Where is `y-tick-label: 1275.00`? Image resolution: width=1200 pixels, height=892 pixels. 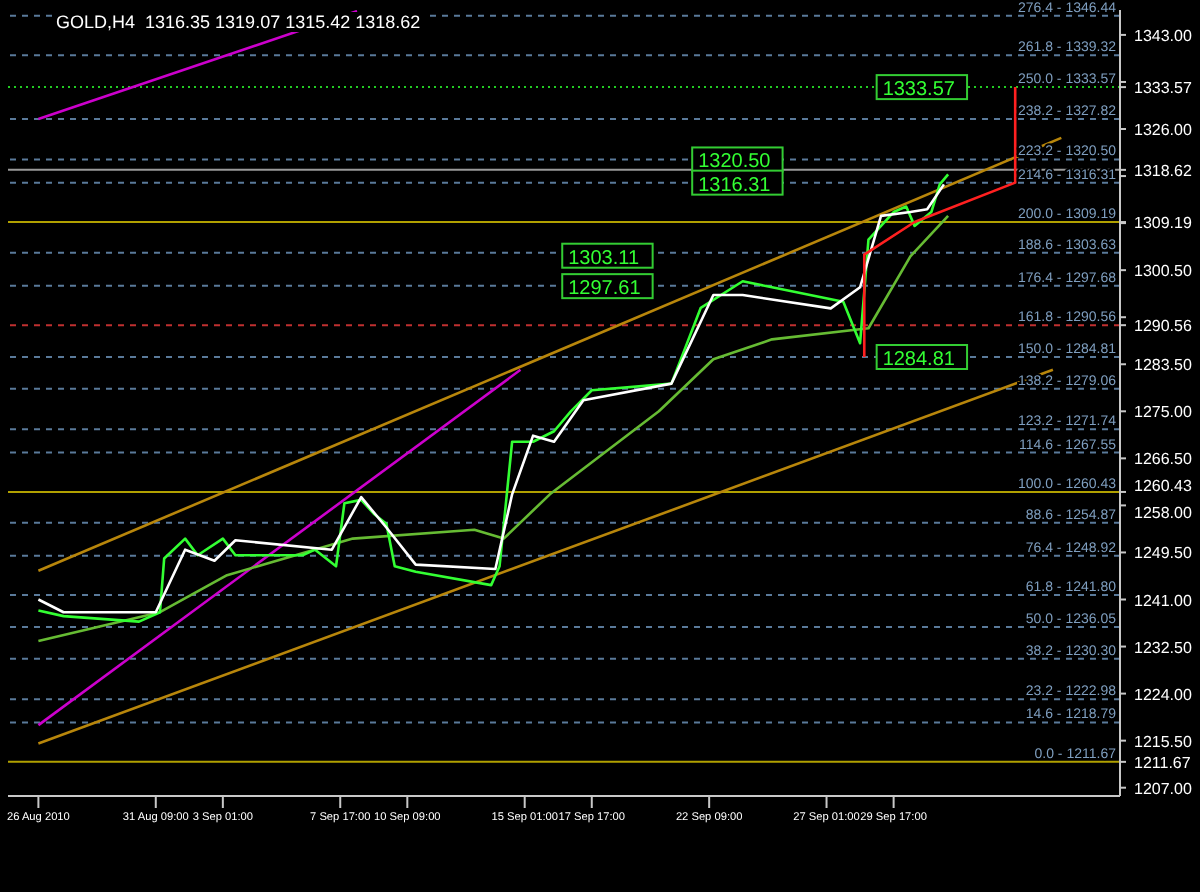 y-tick-label: 1275.00 is located at coordinates (1163, 412).